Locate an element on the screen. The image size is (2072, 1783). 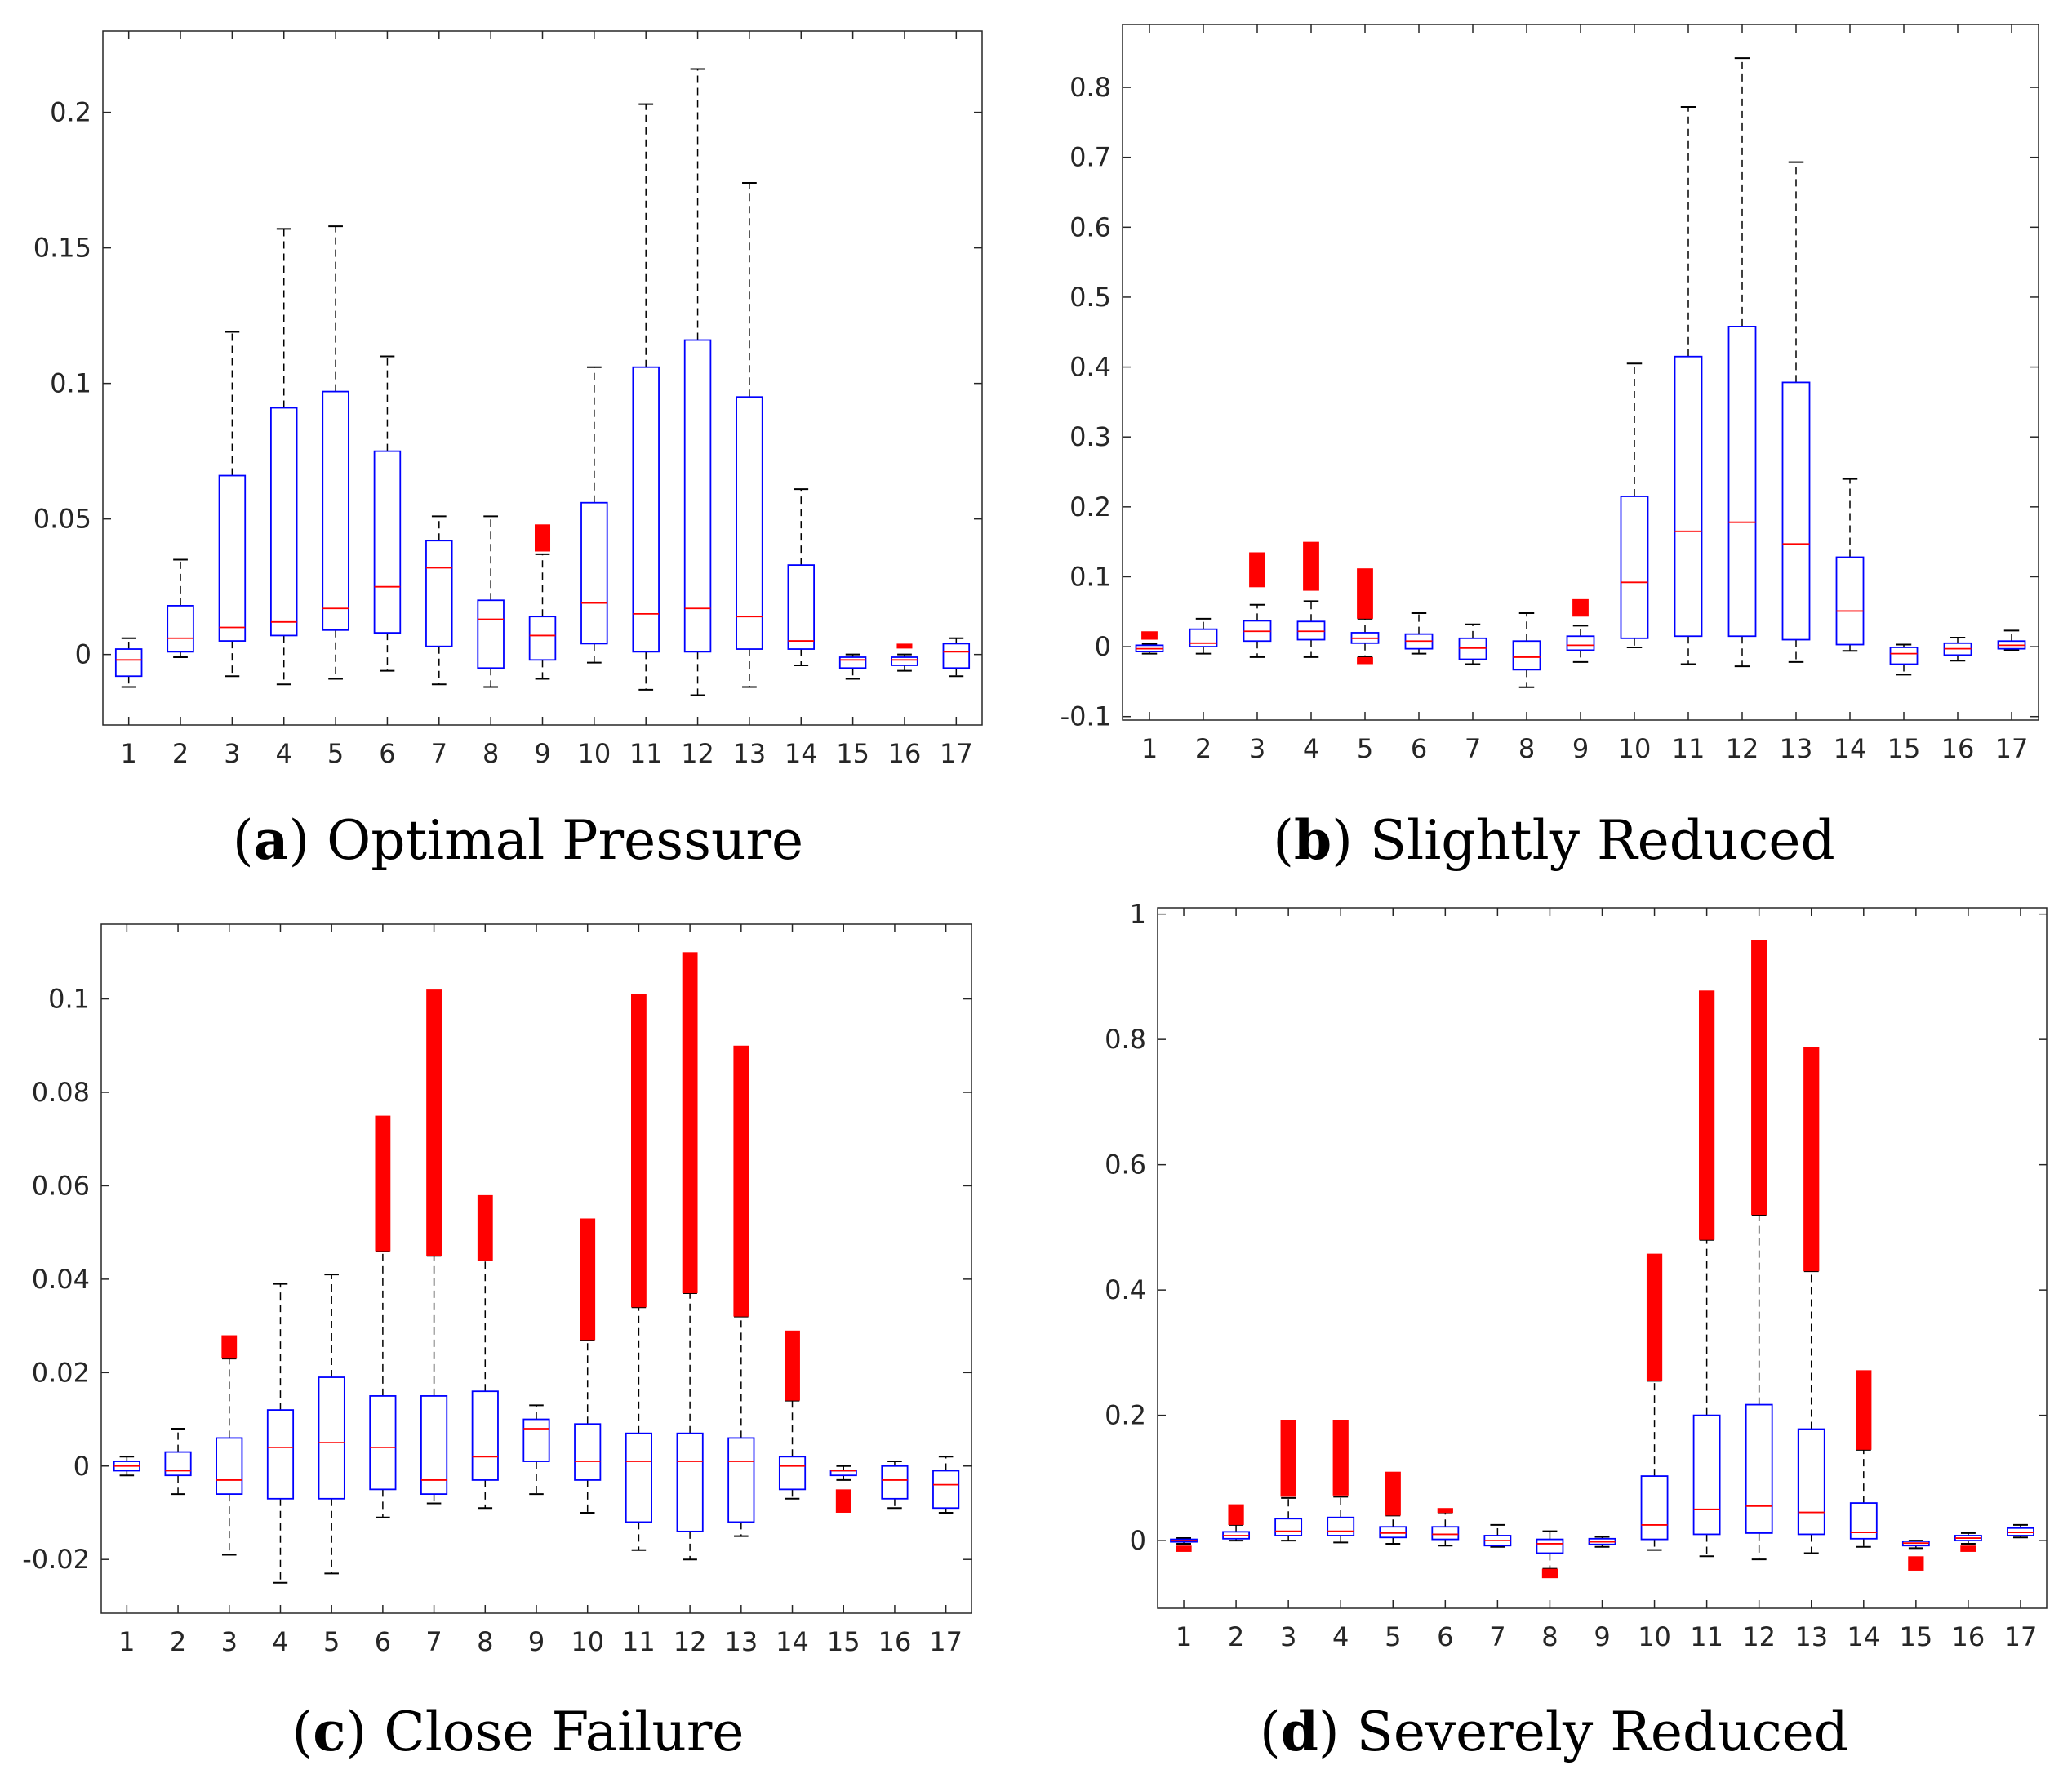
caption-c: (c) Close Failure is located at coordinates (518, 1731).